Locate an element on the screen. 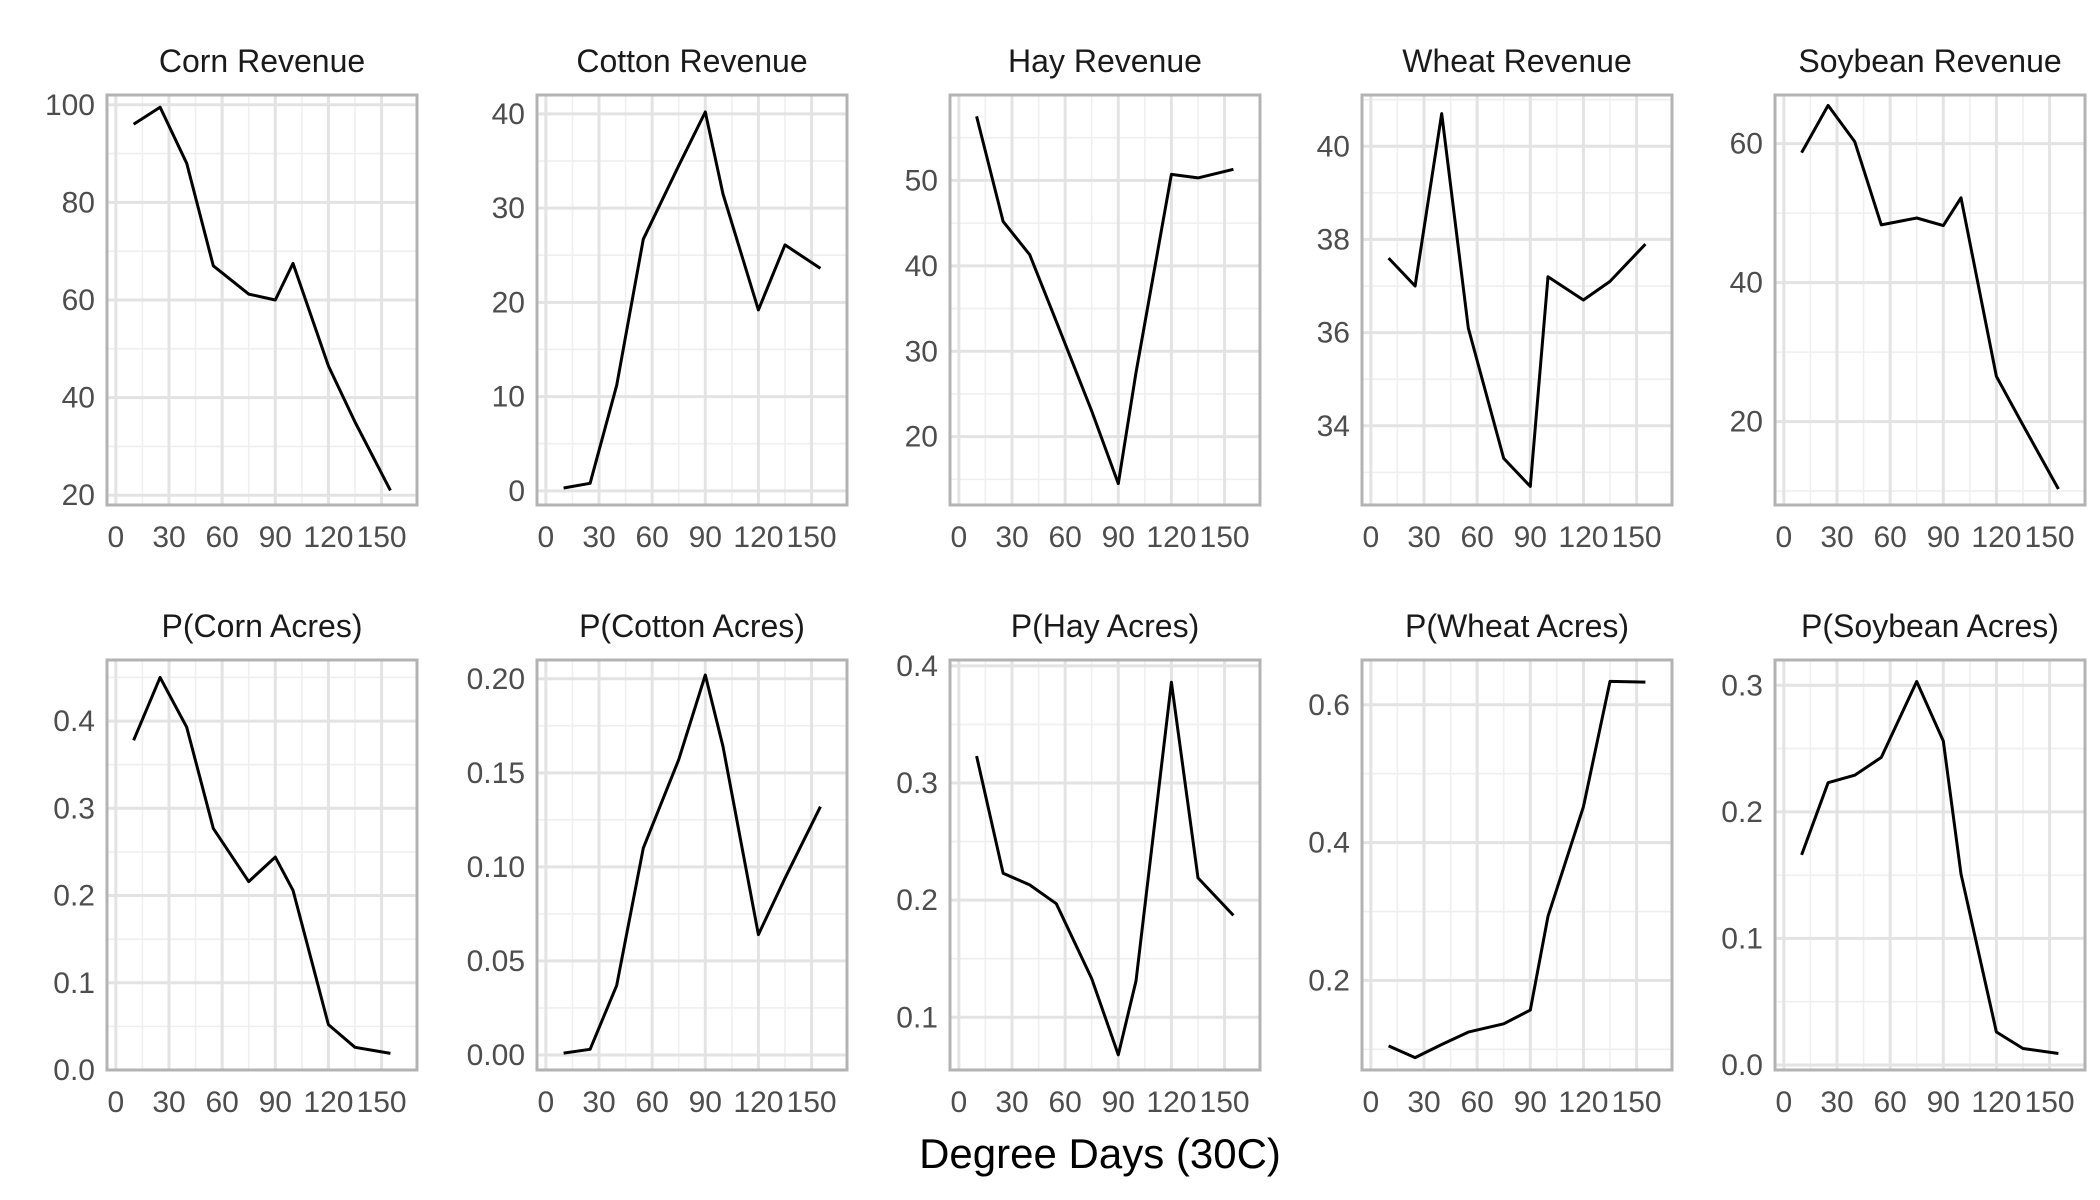 Image resolution: width=2100 pixels, height=1200 pixels. facet-title: Corn Revenue is located at coordinates (262, 61).